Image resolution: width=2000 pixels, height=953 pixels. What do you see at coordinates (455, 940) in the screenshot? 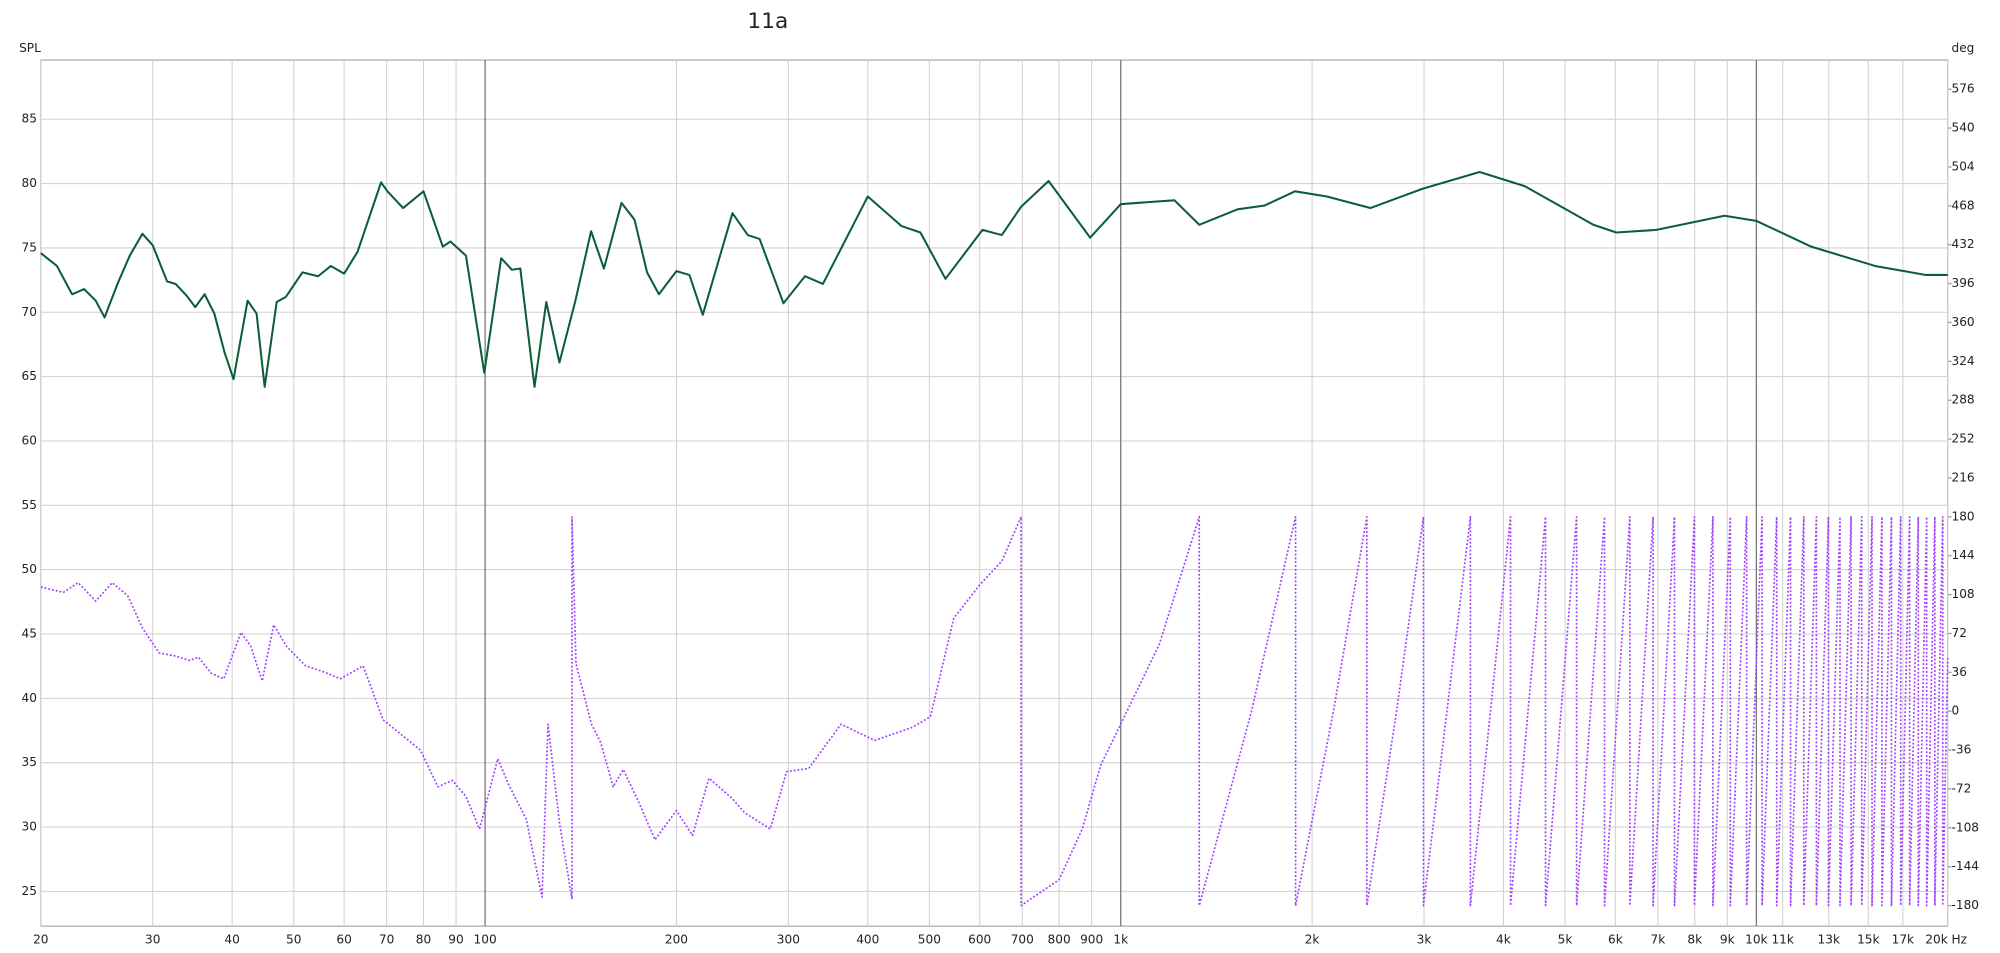
I see `x-tick-label: 90` at bounding box center [455, 940].